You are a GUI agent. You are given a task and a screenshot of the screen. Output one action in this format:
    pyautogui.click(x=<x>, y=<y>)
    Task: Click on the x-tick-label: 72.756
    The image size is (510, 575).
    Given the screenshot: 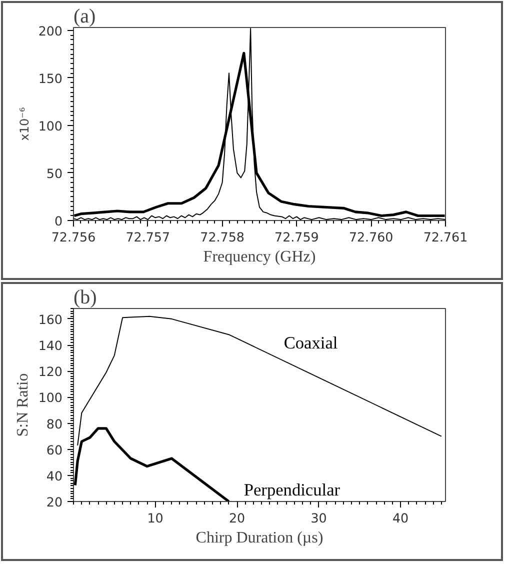 What is the action you would take?
    pyautogui.click(x=73, y=237)
    